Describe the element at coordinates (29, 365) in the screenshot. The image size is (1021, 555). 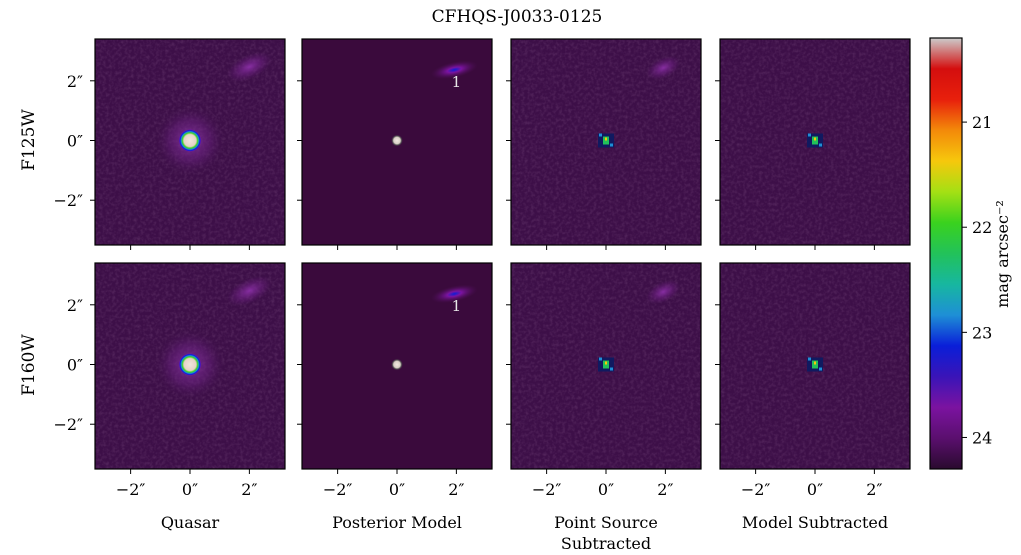
I see `row-label-f160w: F160W` at that location.